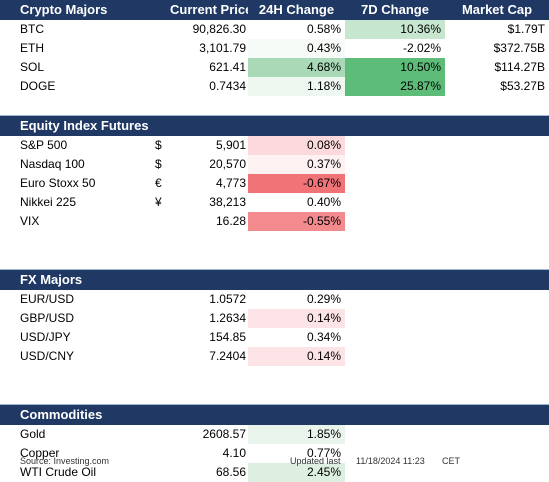 Image resolution: width=549 pixels, height=482 pixels. I want to click on equity-row: S&P 500 $5,901 0.08%, so click(274, 145).